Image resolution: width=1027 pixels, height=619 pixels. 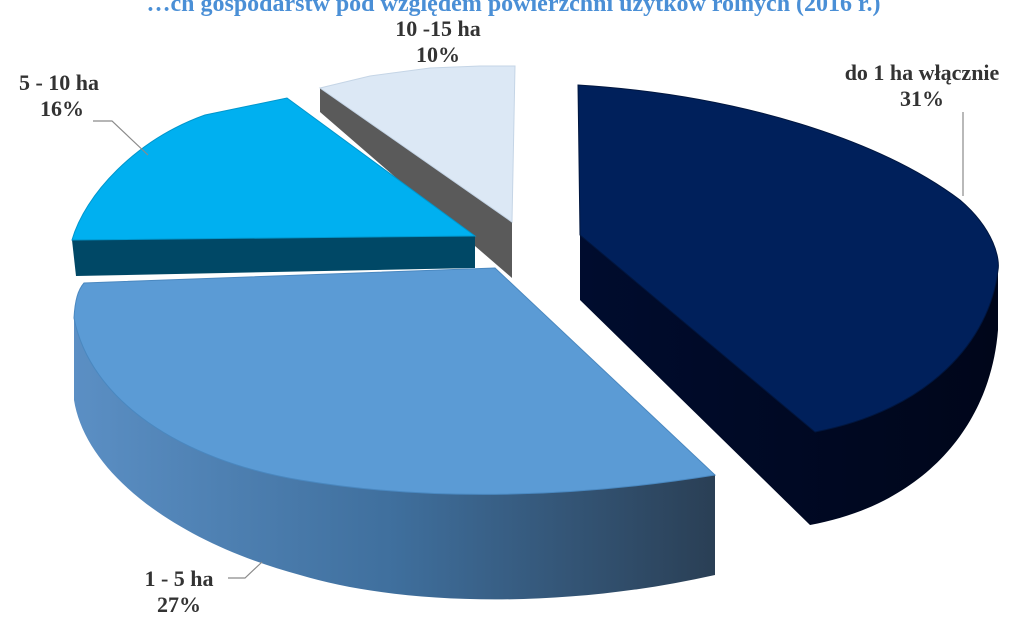 What do you see at coordinates (179, 578) in the screenshot?
I see `label-1-5-ha-name: 1 - 5 ha` at bounding box center [179, 578].